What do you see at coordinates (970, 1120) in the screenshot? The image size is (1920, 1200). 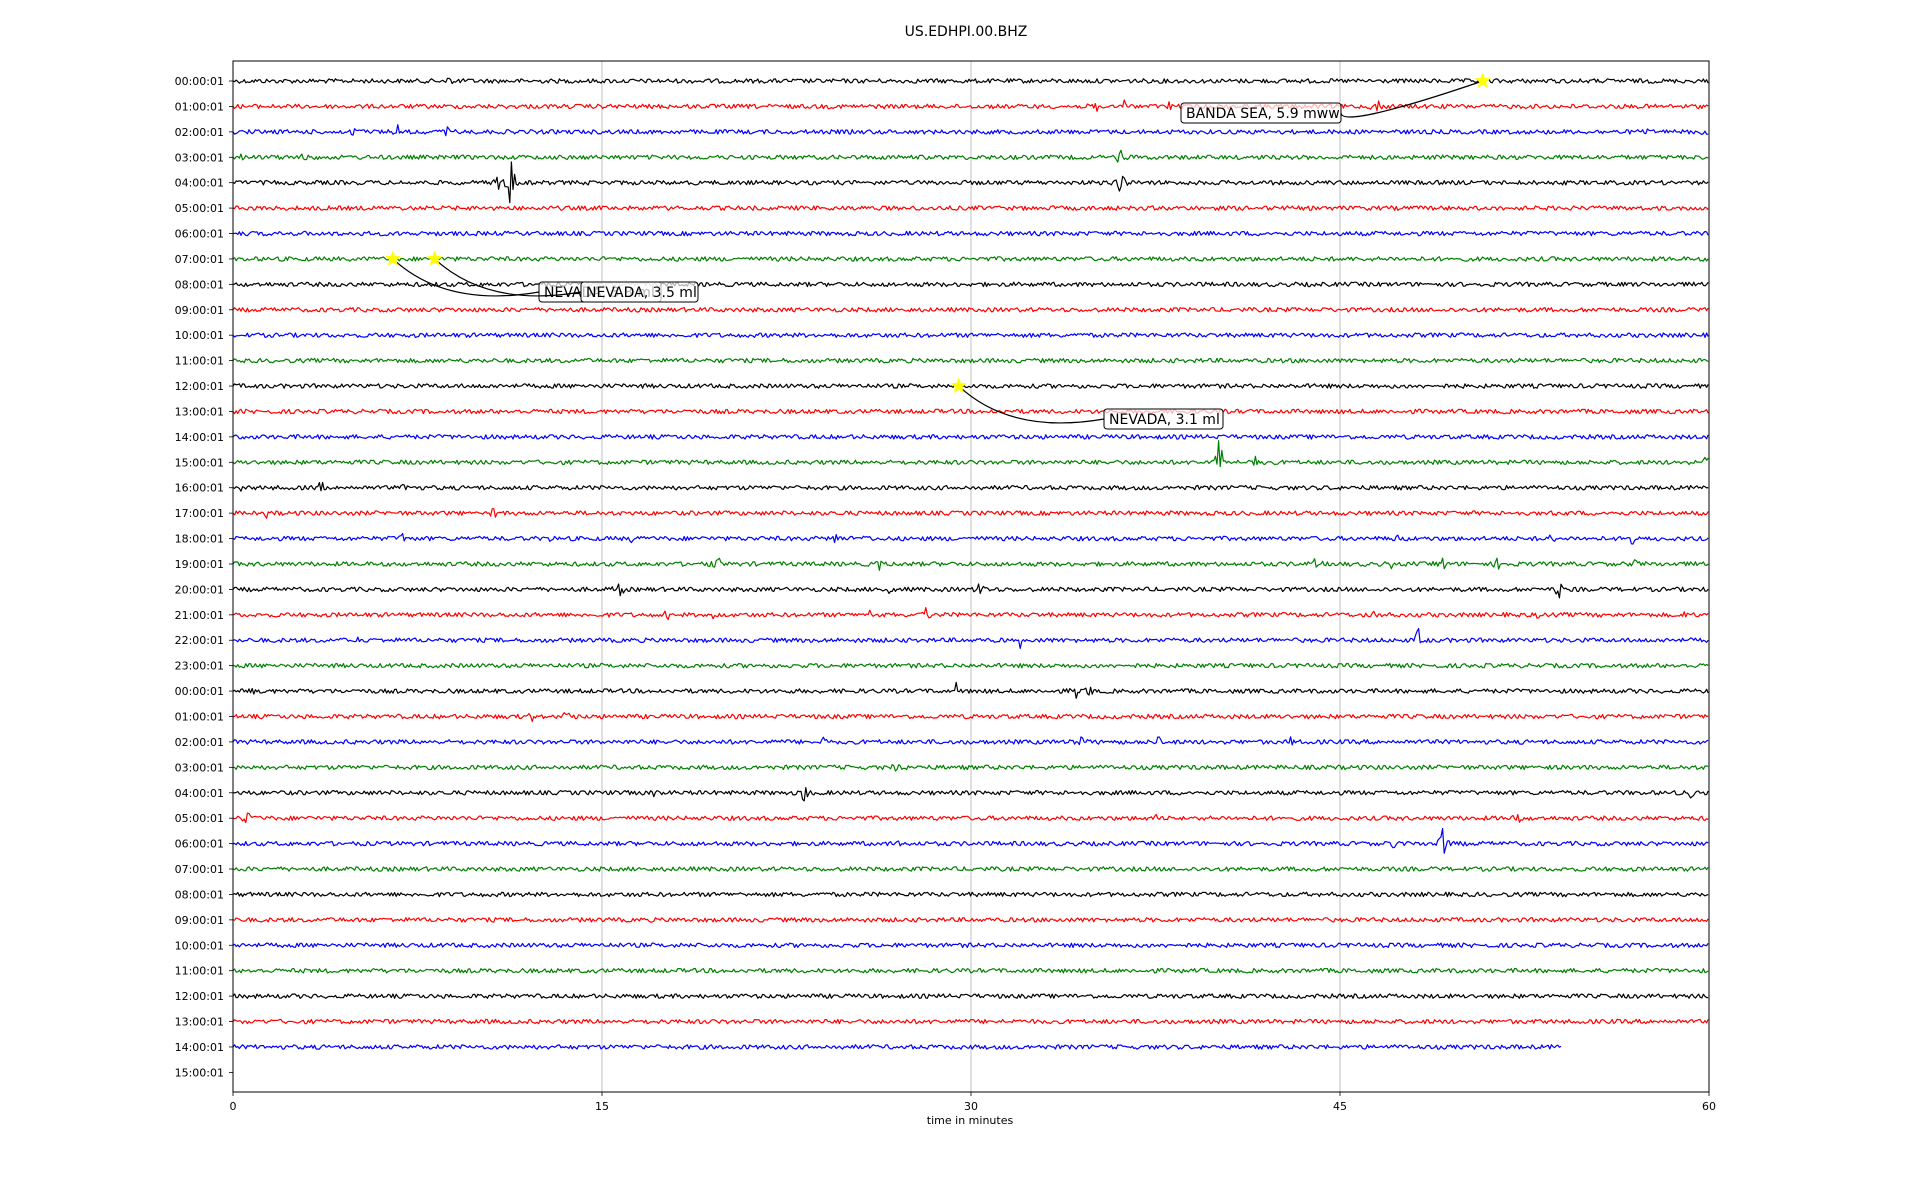 I see `x-axis-label: time in minutes` at bounding box center [970, 1120].